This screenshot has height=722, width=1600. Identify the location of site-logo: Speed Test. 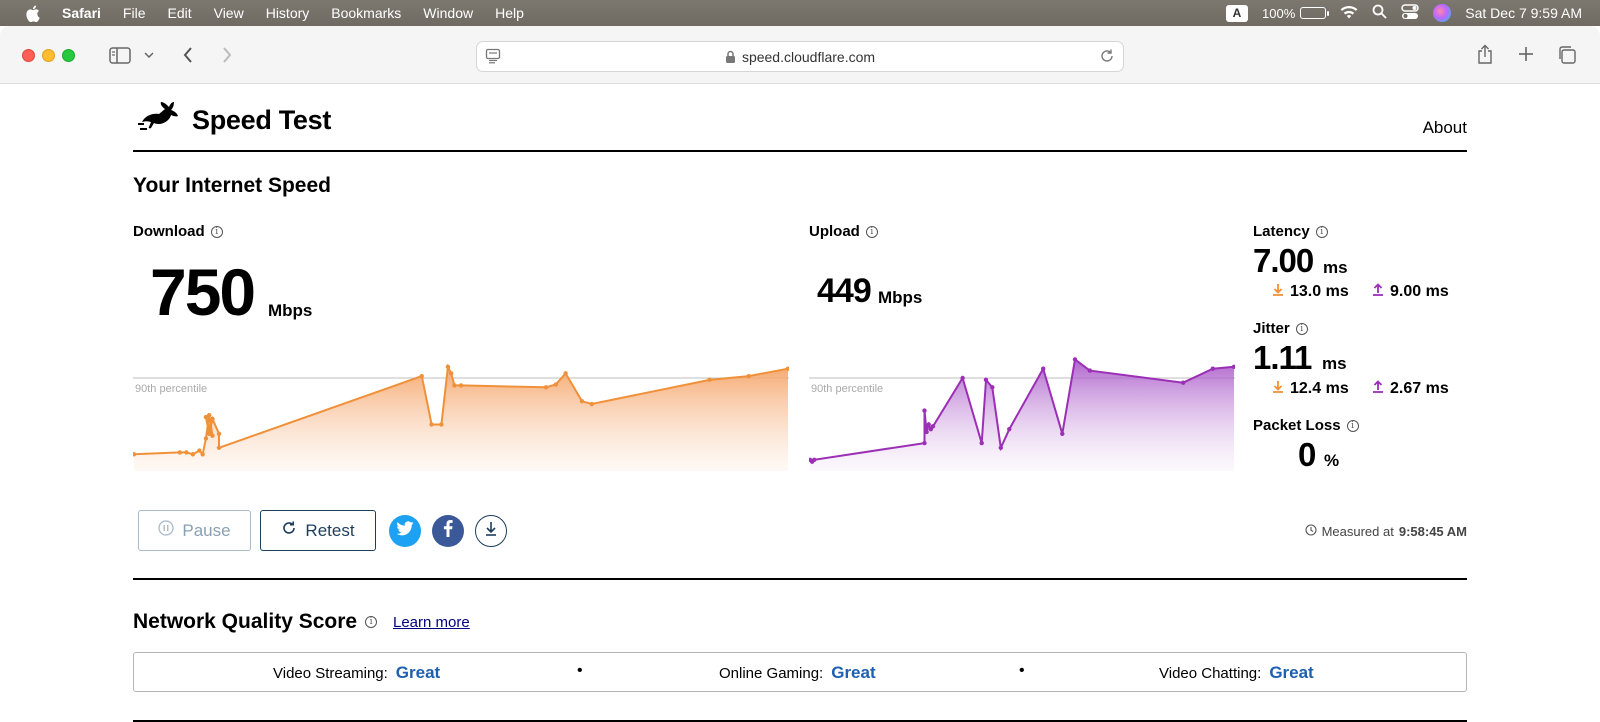
(234, 120).